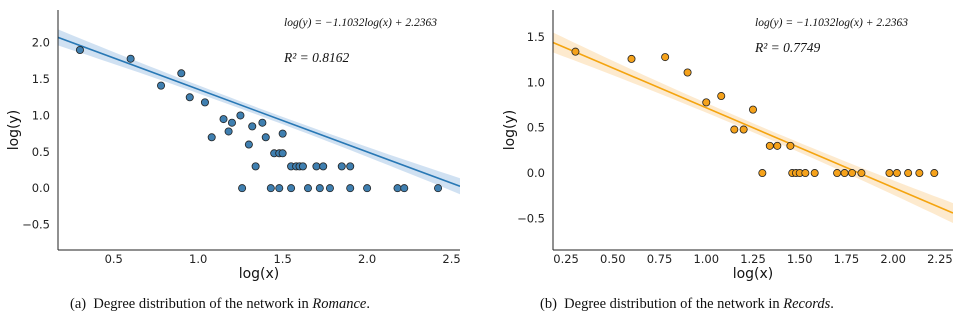 The width and height of the screenshot is (953, 327). What do you see at coordinates (282, 259) in the screenshot?
I see `x-tick-label: 1.5` at bounding box center [282, 259].